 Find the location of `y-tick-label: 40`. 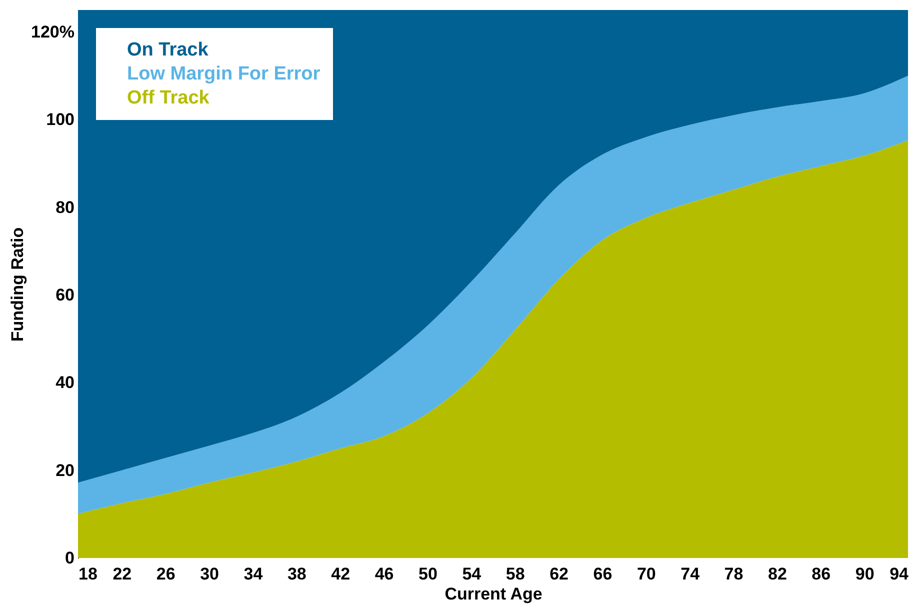

y-tick-label: 40 is located at coordinates (65, 382).